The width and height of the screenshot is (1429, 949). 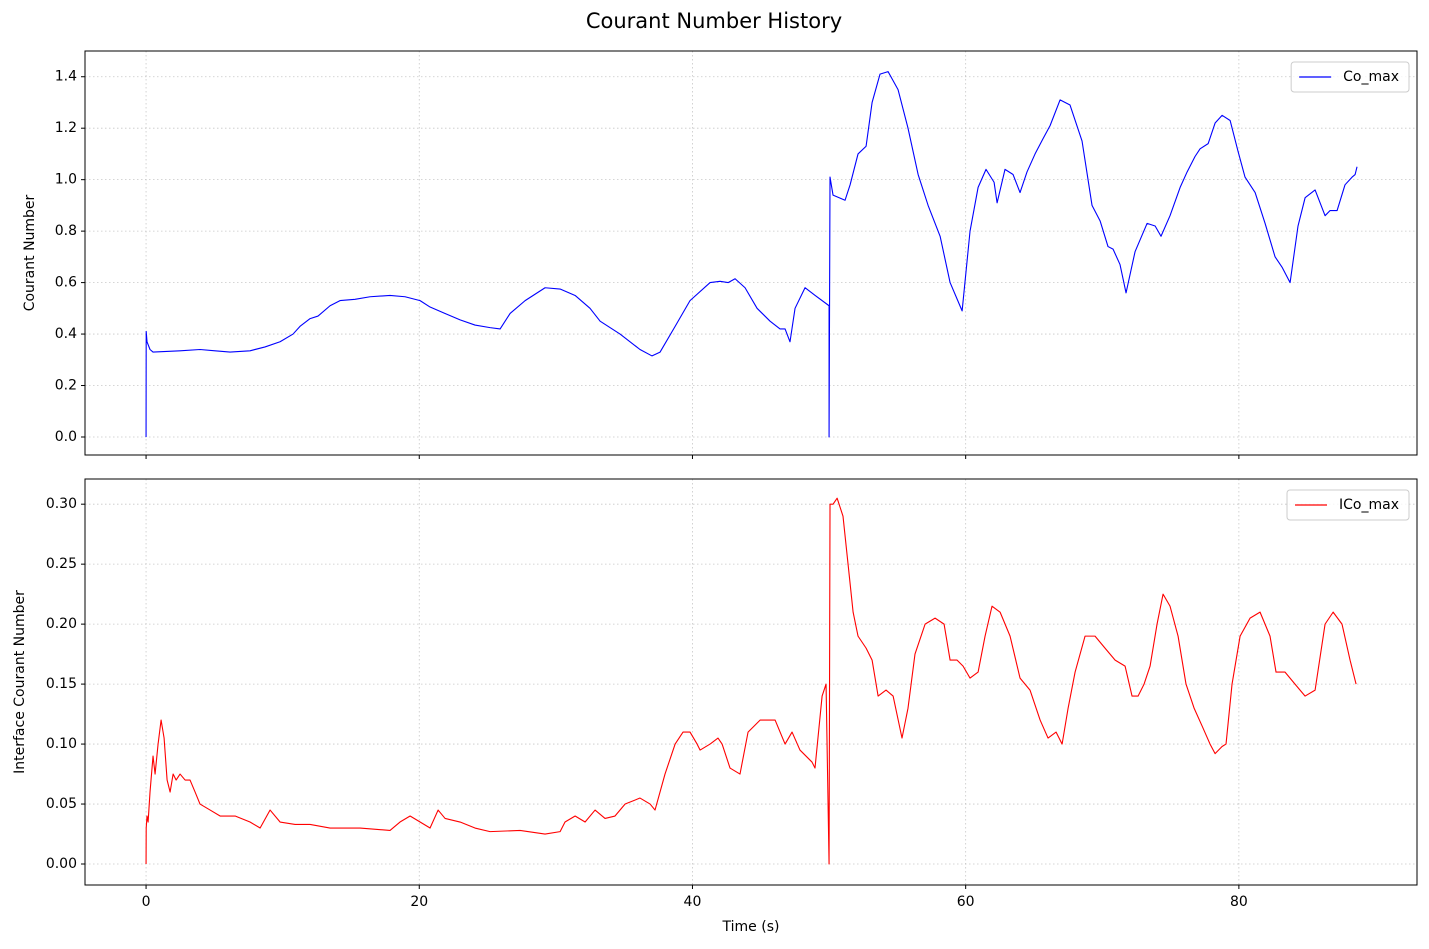 What do you see at coordinates (66, 77) in the screenshot?
I see `y-tick-label: 1.4` at bounding box center [66, 77].